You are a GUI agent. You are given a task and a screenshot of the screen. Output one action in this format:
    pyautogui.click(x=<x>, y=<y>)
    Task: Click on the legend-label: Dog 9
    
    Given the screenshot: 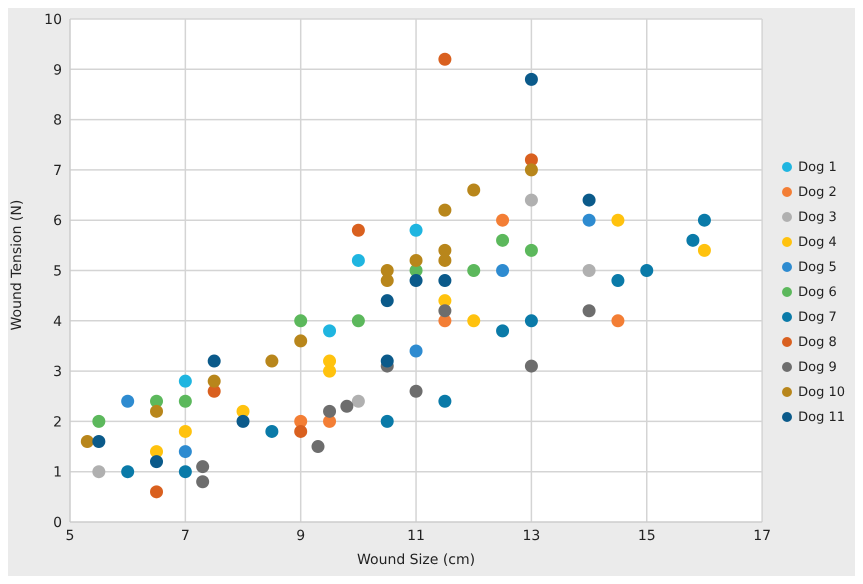 What is the action you would take?
    pyautogui.click(x=817, y=367)
    